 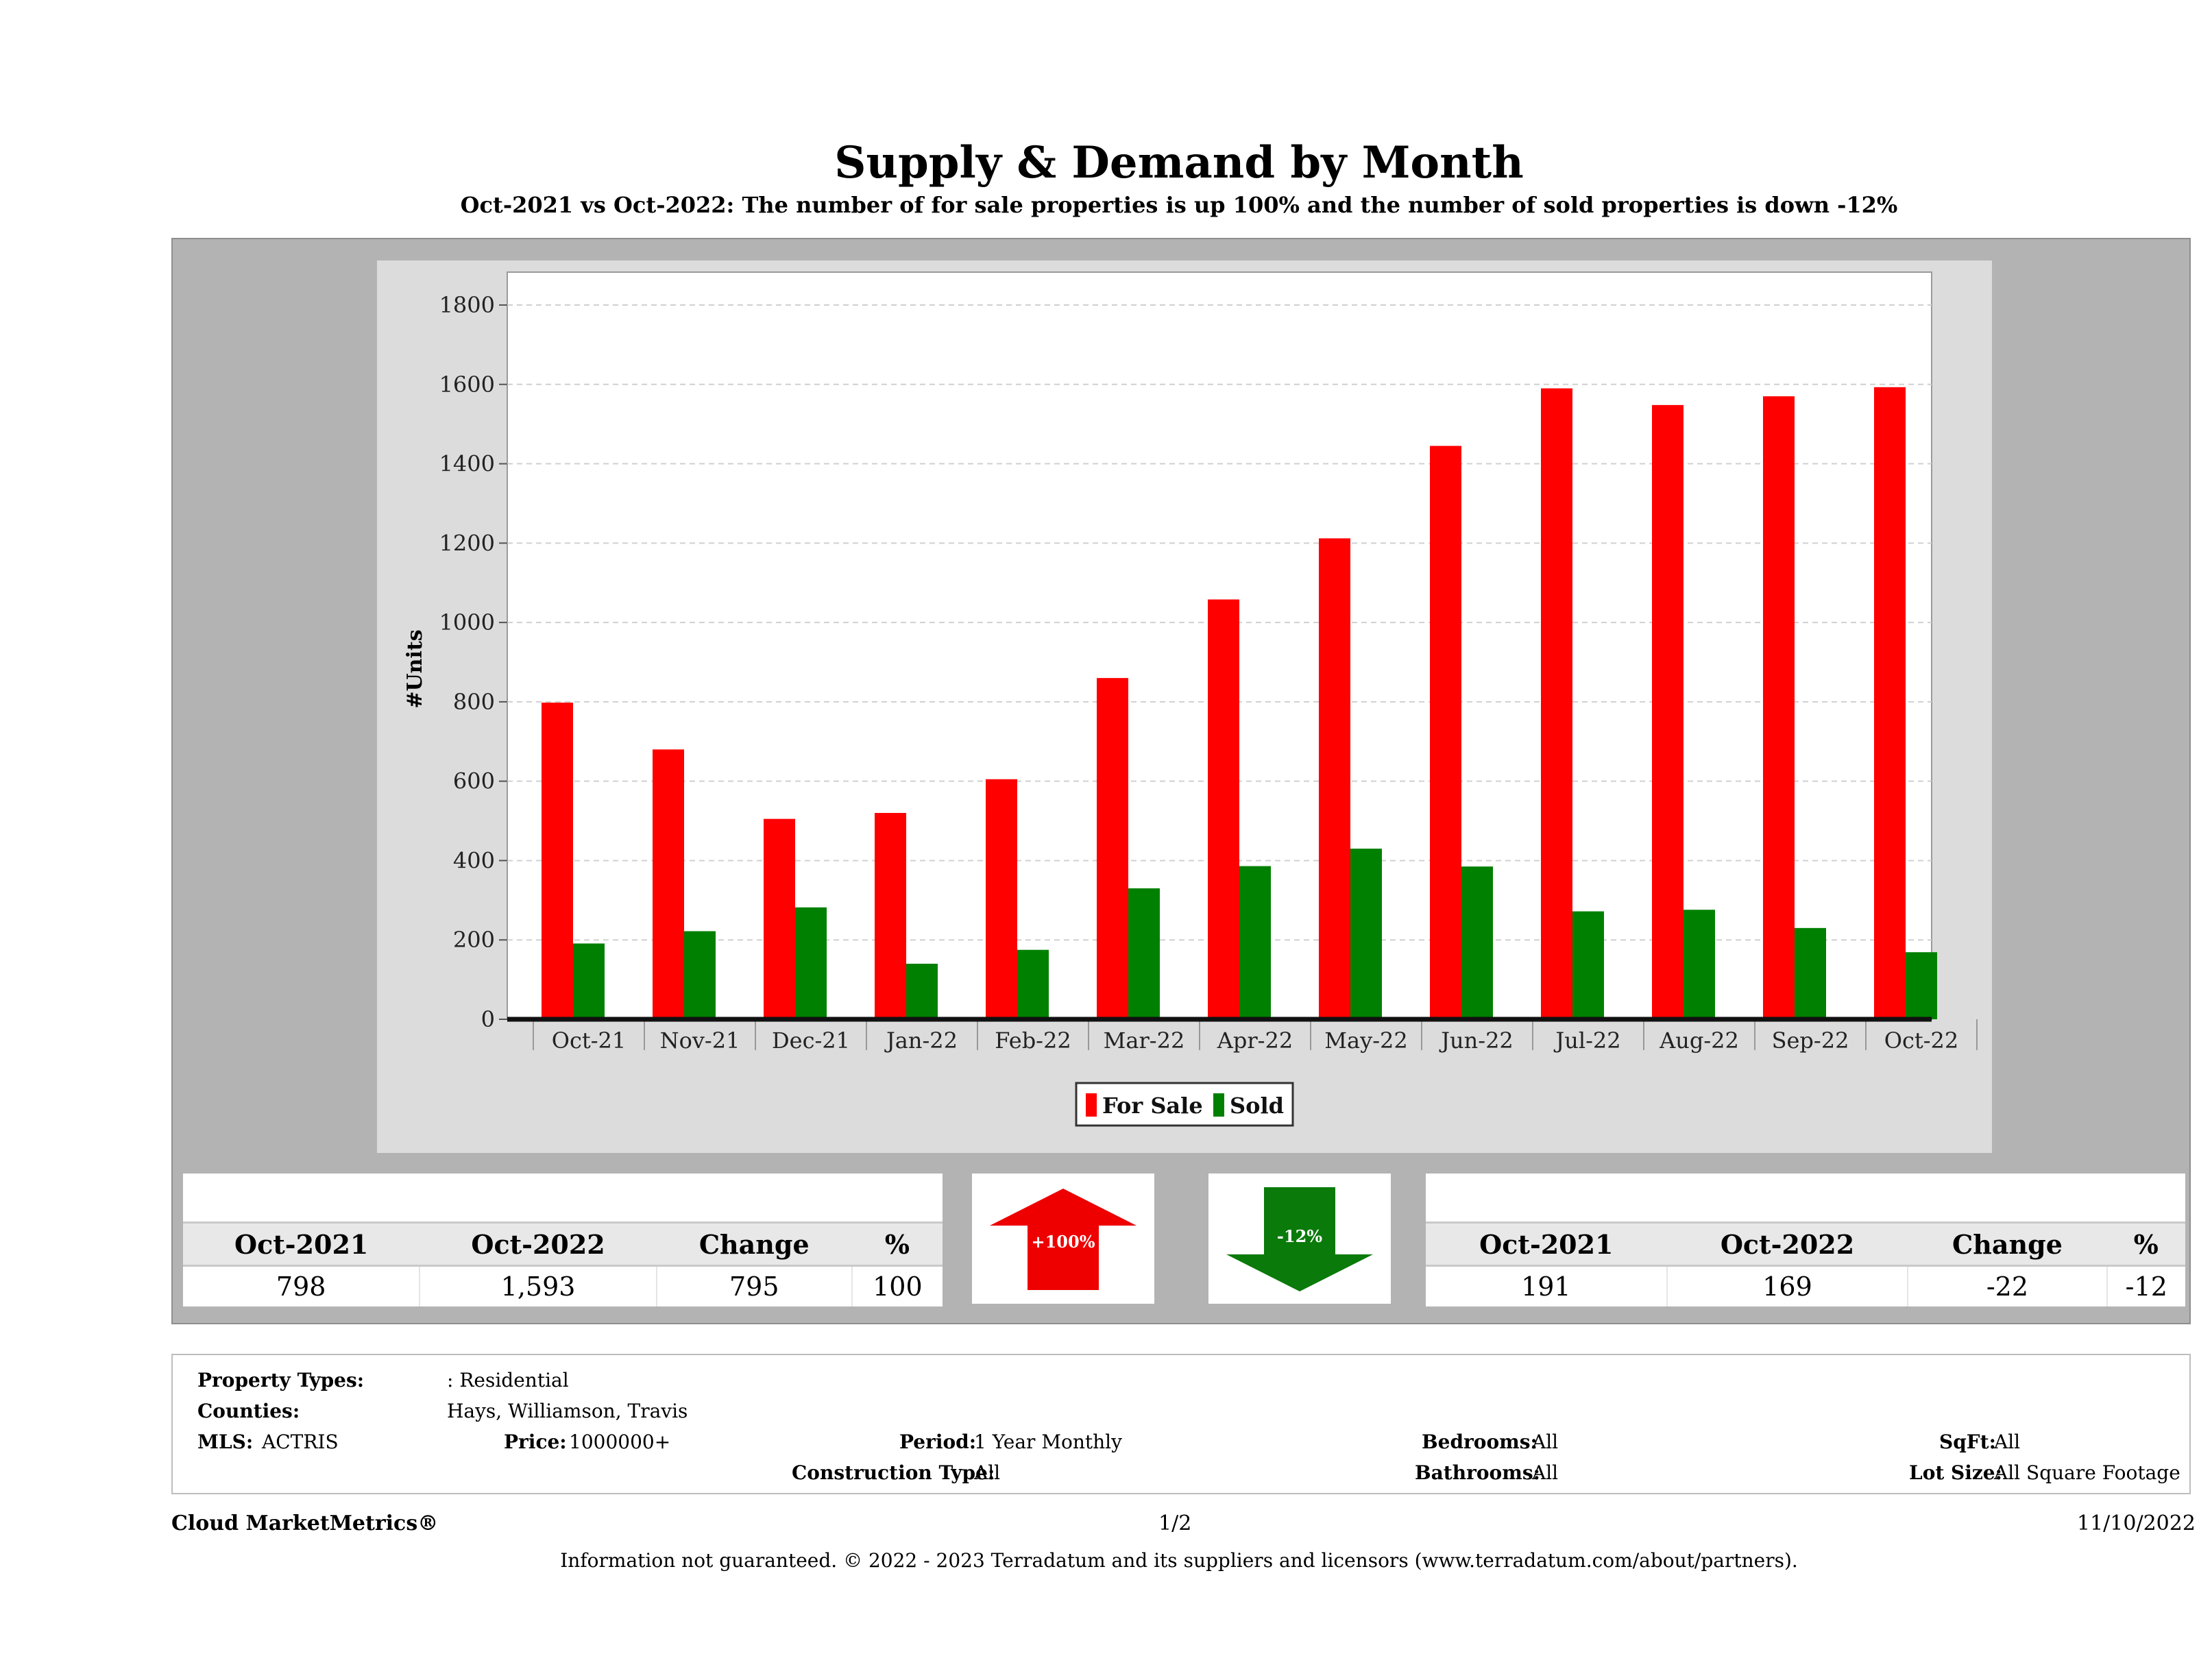 I want to click on for-sale-header-prev: Oct-2021, so click(x=301, y=1244).